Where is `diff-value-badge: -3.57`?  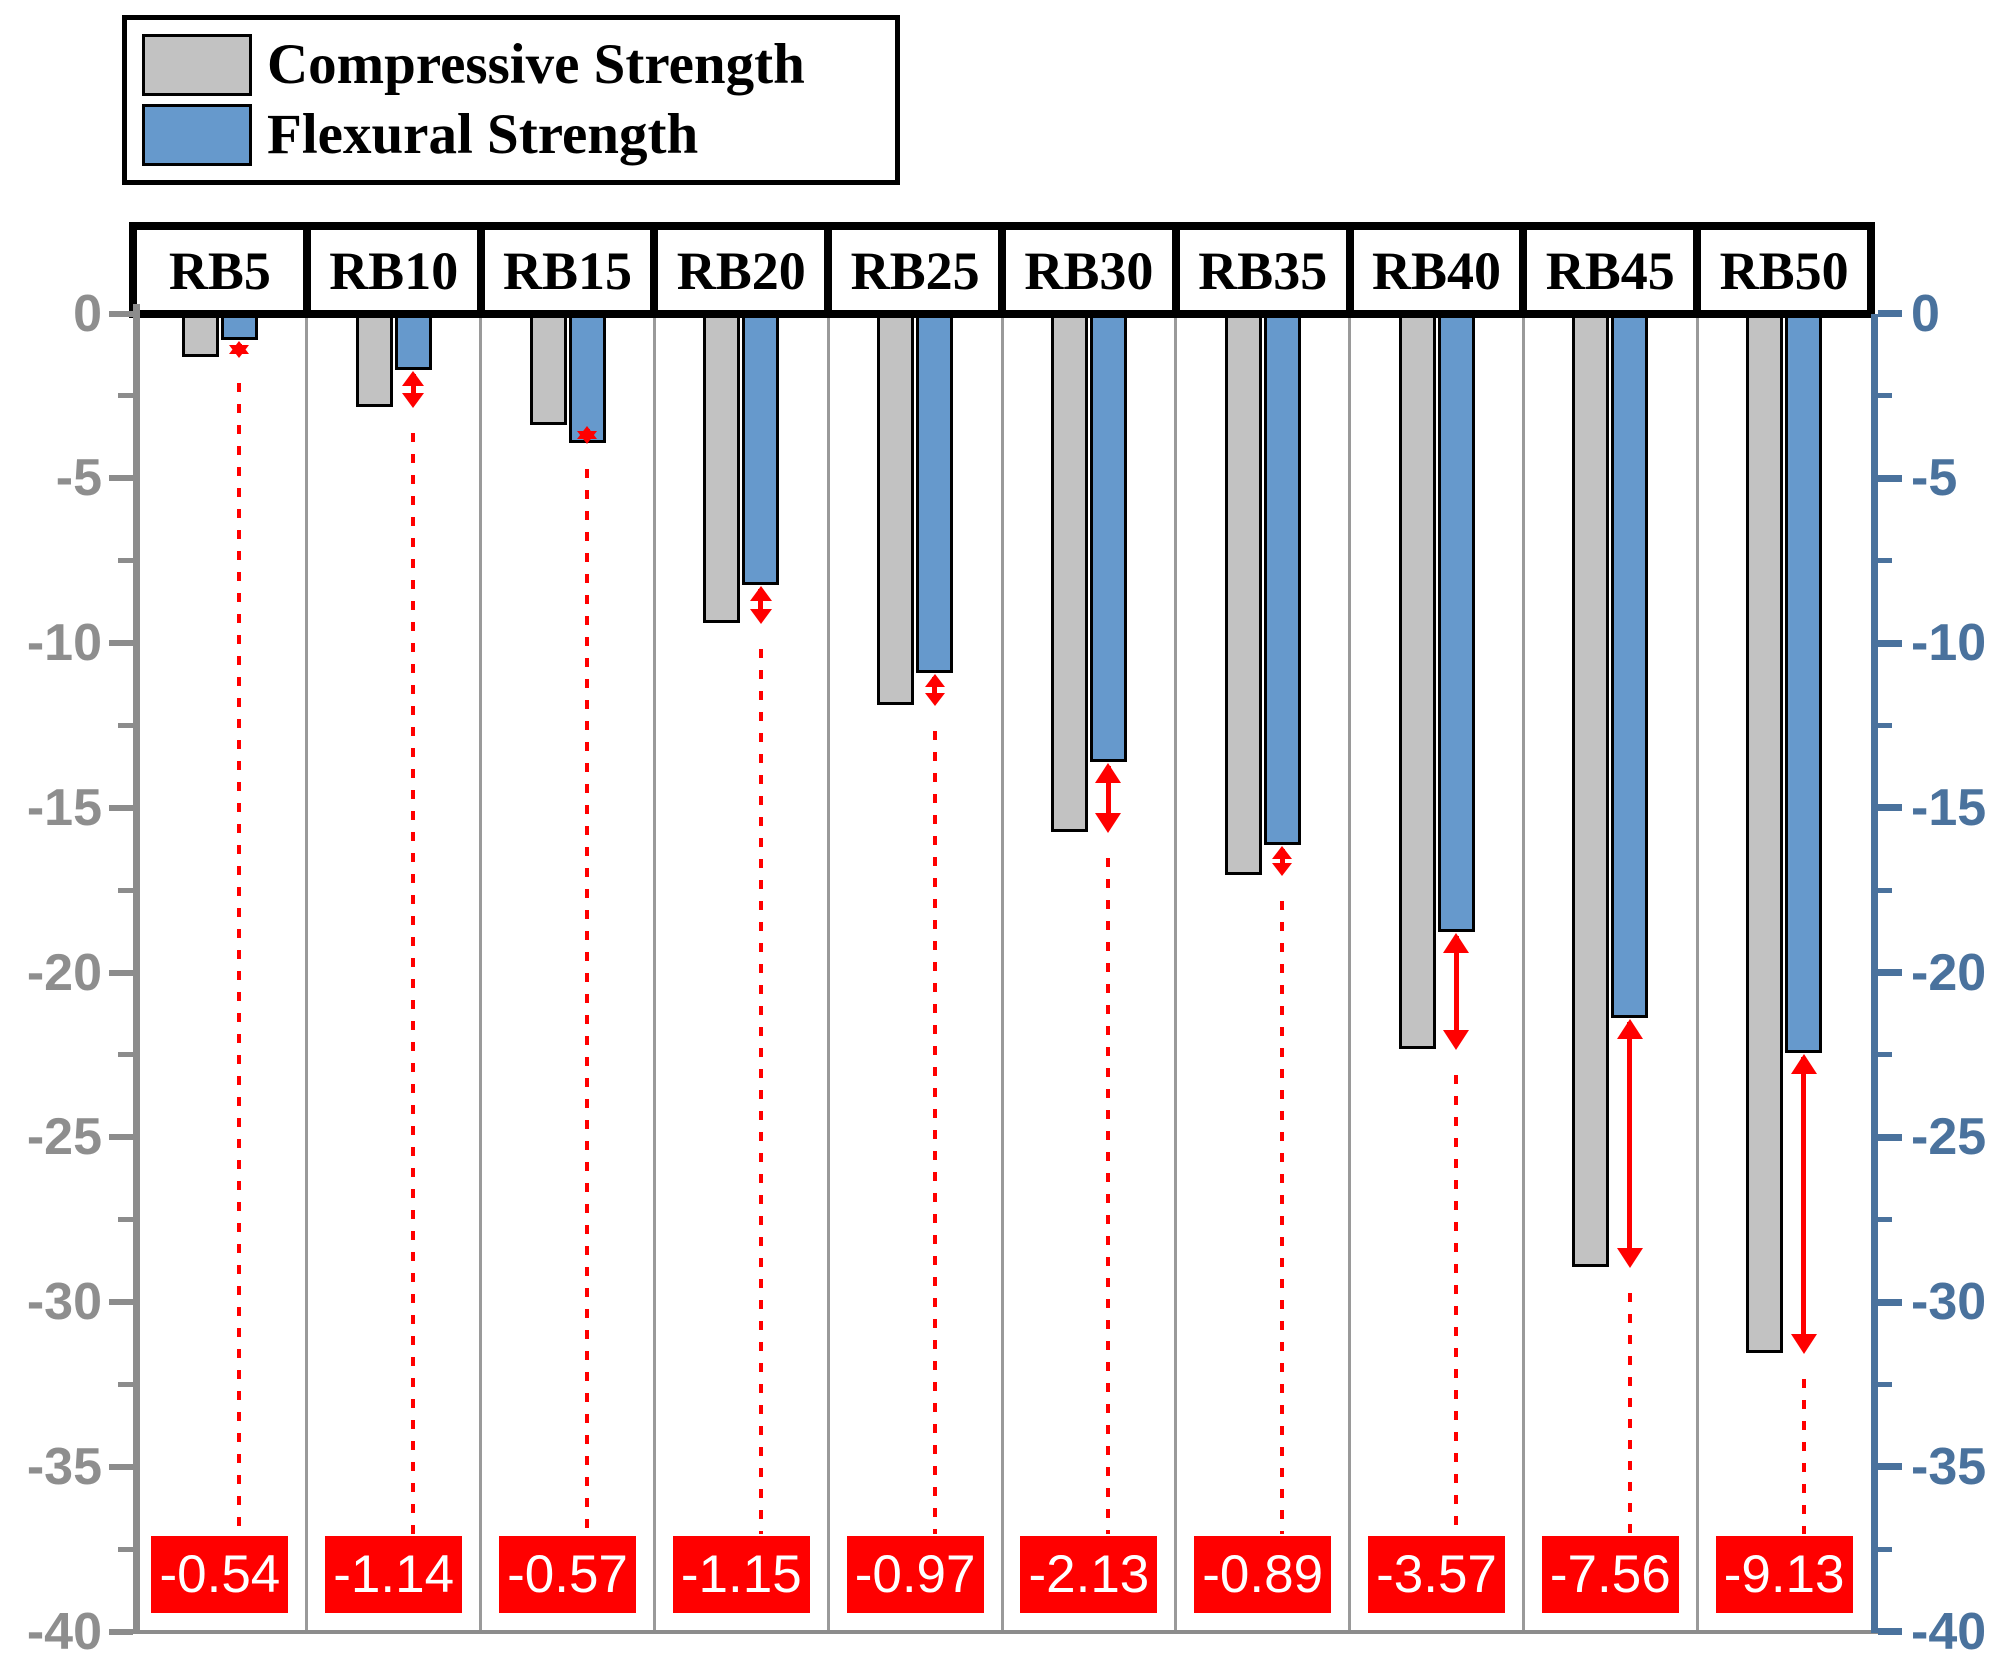
diff-value-badge: -3.57 is located at coordinates (1436, 1574).